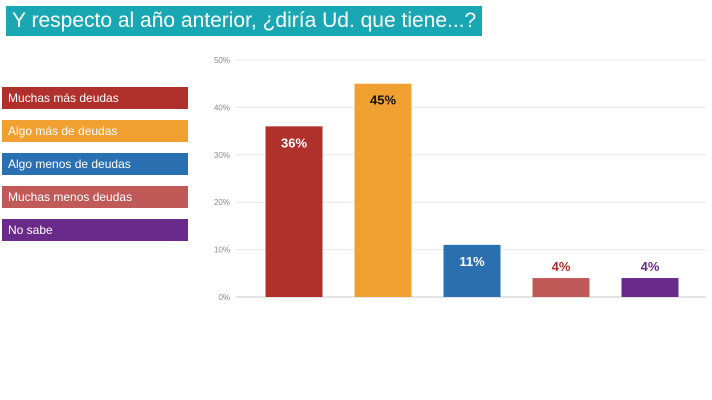 Image resolution: width=712 pixels, height=400 pixels. What do you see at coordinates (95, 197) in the screenshot?
I see `legend-item-muchas-menos-deudas: Muchas menos deudas` at bounding box center [95, 197].